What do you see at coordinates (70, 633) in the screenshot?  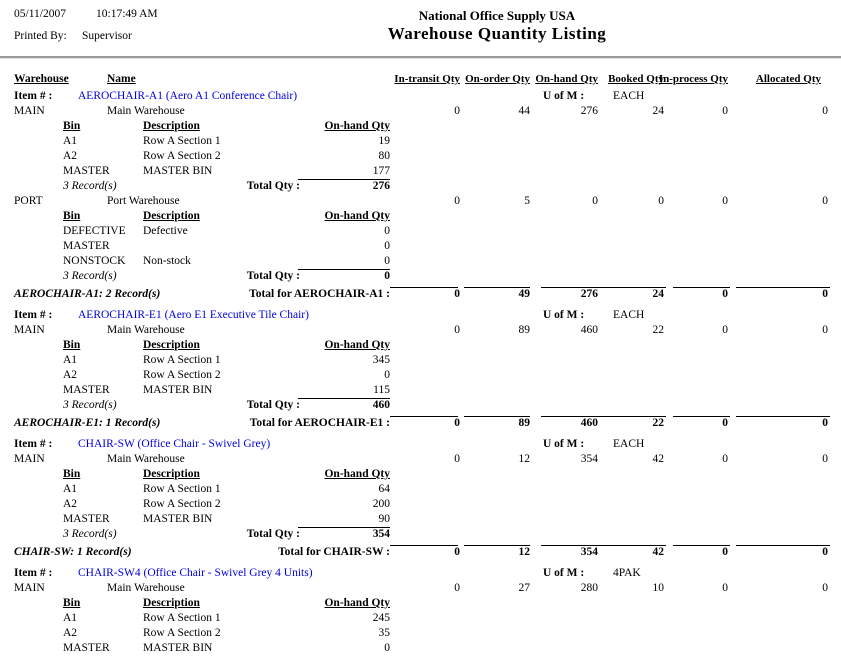 I see `bin-code: A2` at bounding box center [70, 633].